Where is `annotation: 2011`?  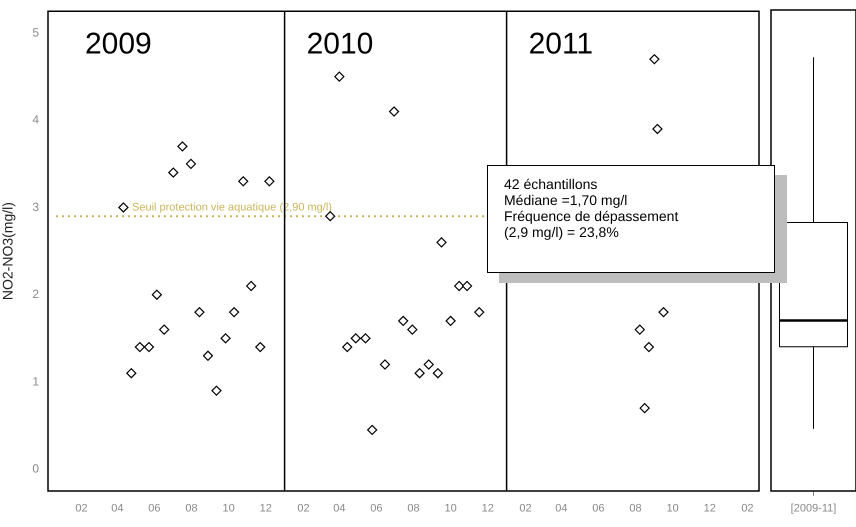
annotation: 2011 is located at coordinates (561, 43).